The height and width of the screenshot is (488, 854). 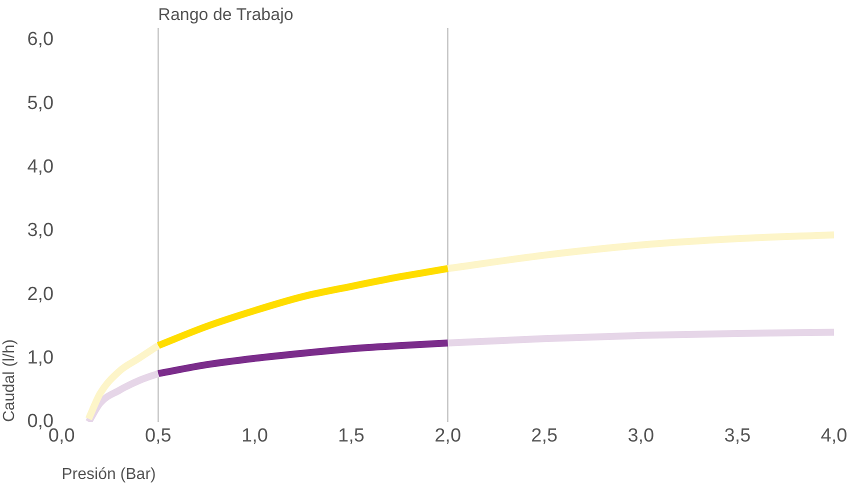 I want to click on y-tick-label: 5,0, so click(x=40, y=103).